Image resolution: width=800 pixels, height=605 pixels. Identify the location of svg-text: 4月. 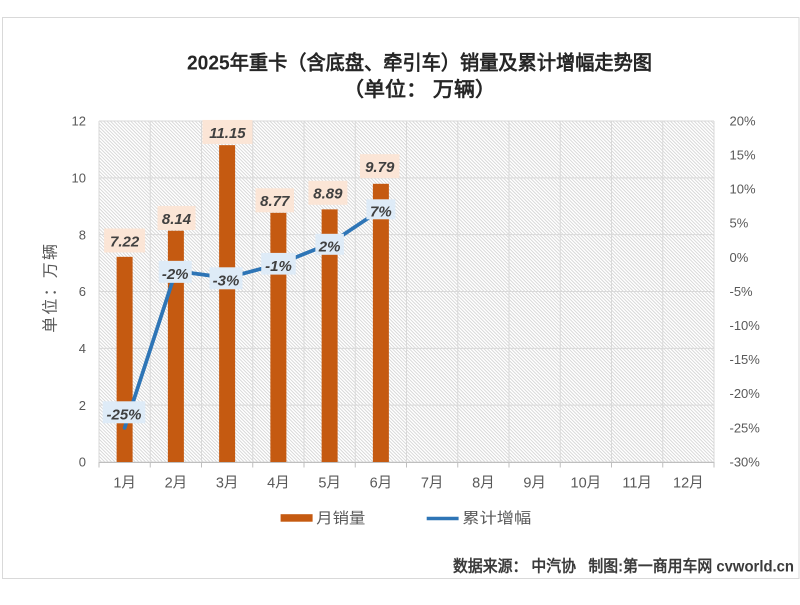
(278, 484).